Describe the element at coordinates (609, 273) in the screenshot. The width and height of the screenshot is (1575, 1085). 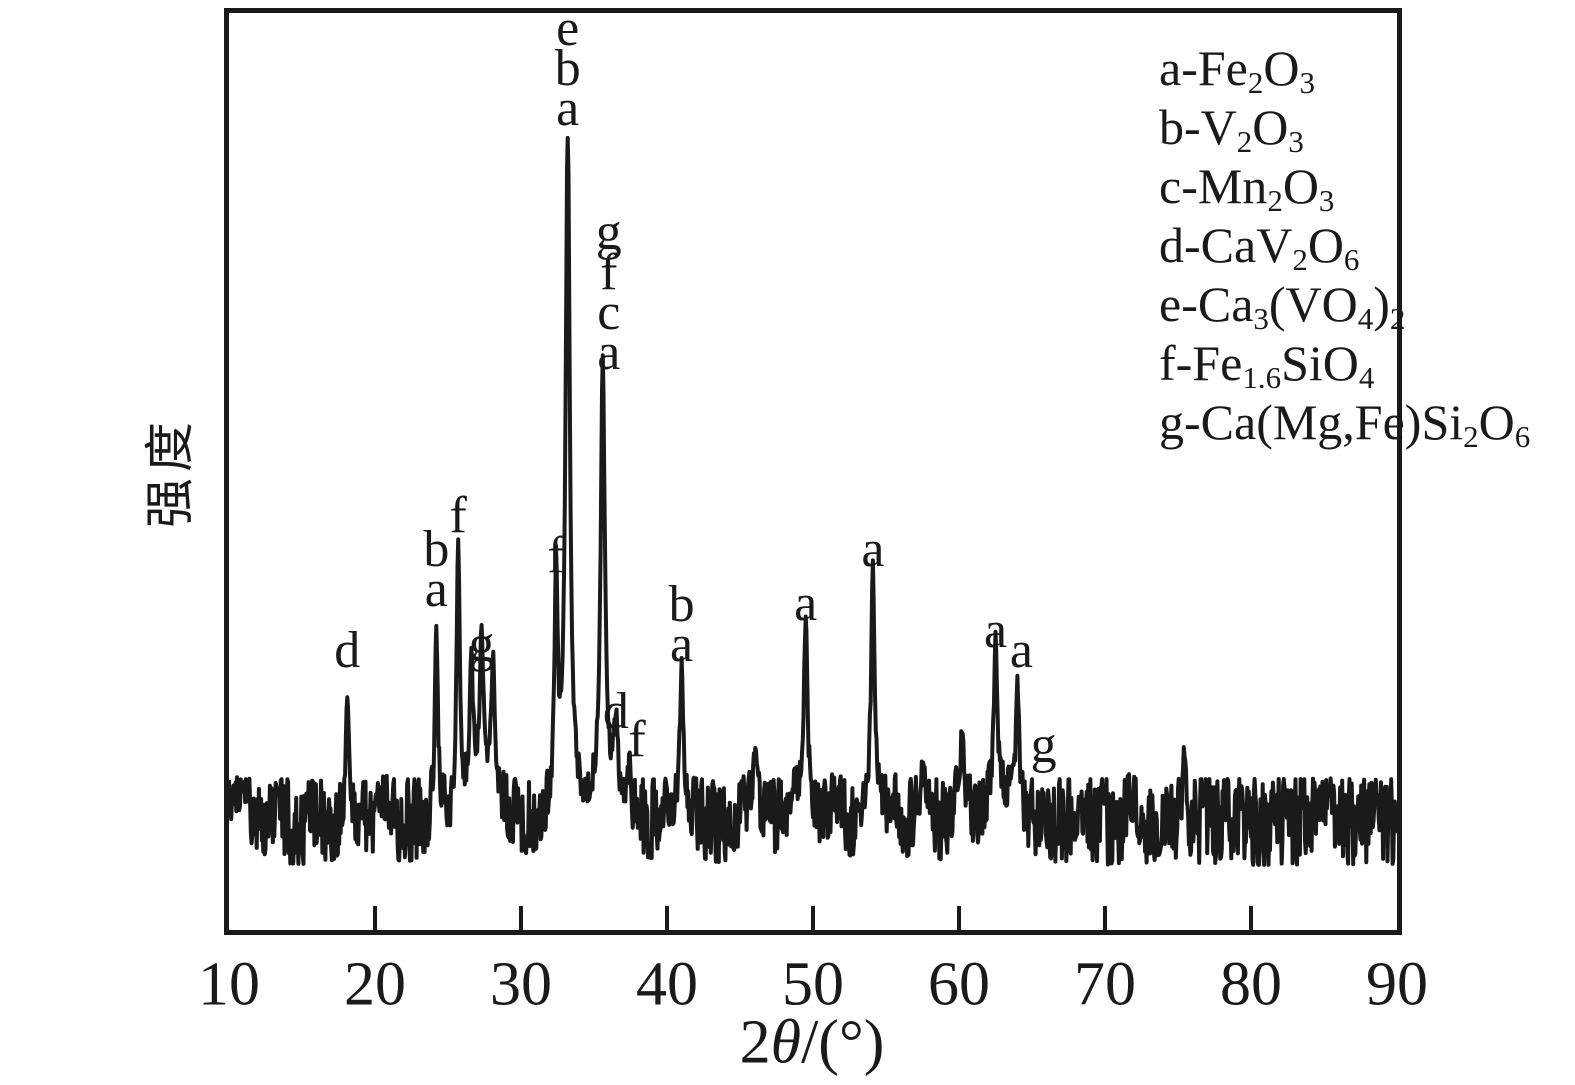
I see `peak-label-f-35.6: f` at that location.